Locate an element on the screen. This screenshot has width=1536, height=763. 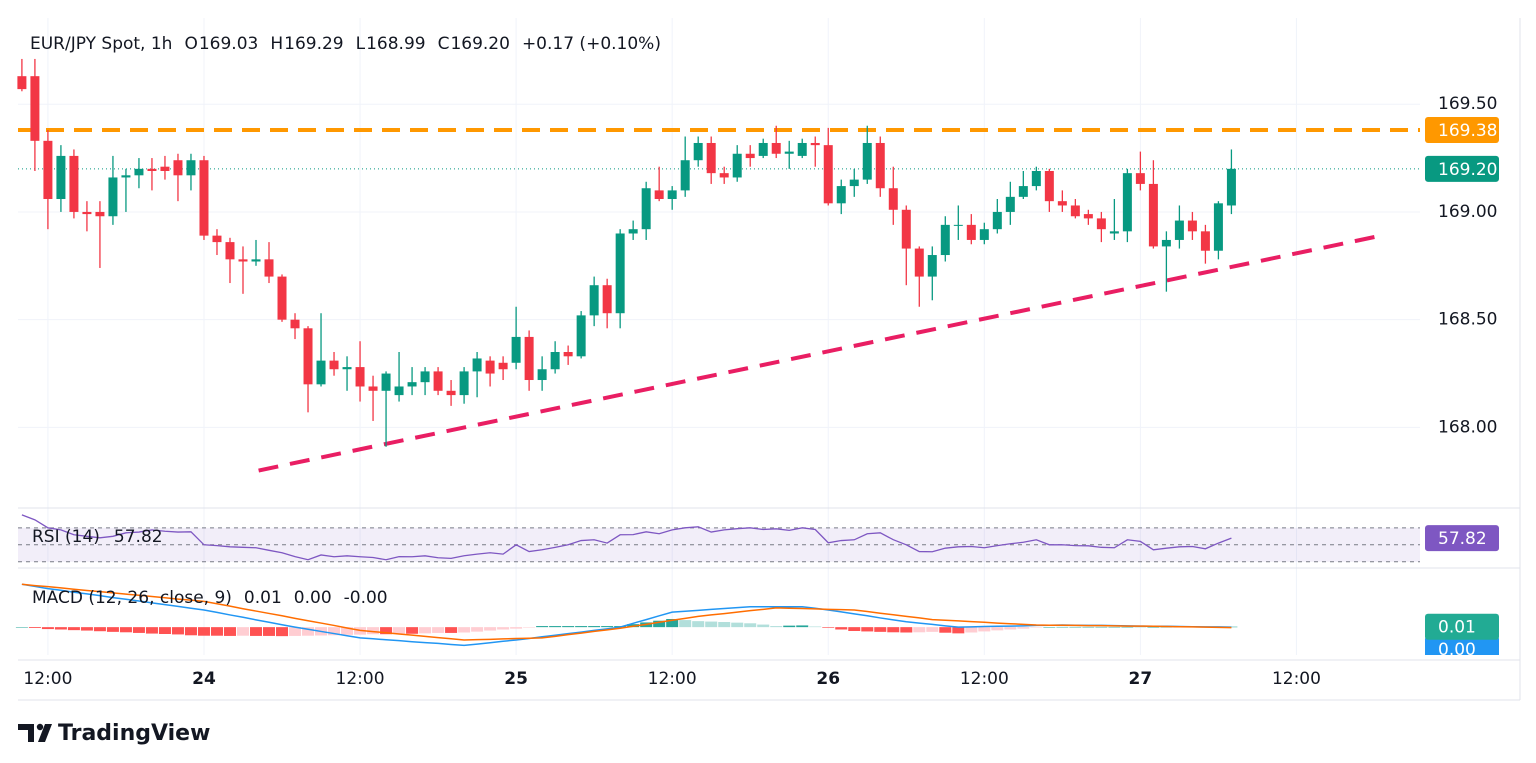
macd-name: MACD (12, 26, close, 9) is located at coordinates (132, 598).